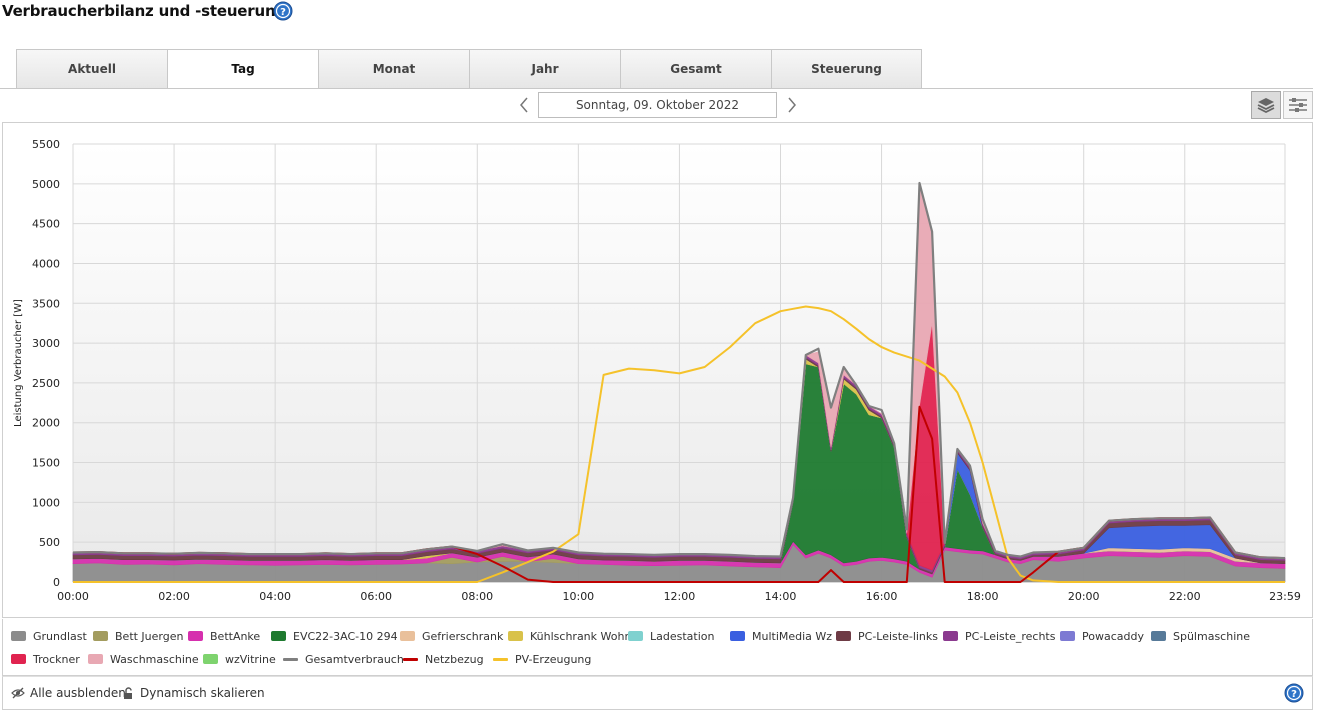 The width and height of the screenshot is (1321, 718). I want to click on legend-label: MultiMedia Wz, so click(792, 636).